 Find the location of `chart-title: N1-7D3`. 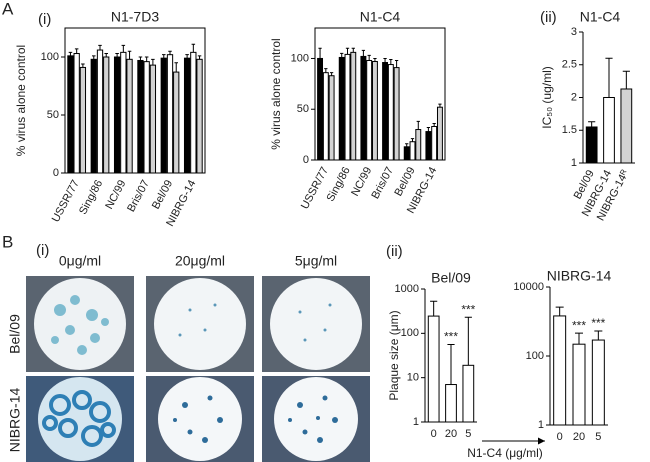

chart-title: N1-7D3 is located at coordinates (135, 17).